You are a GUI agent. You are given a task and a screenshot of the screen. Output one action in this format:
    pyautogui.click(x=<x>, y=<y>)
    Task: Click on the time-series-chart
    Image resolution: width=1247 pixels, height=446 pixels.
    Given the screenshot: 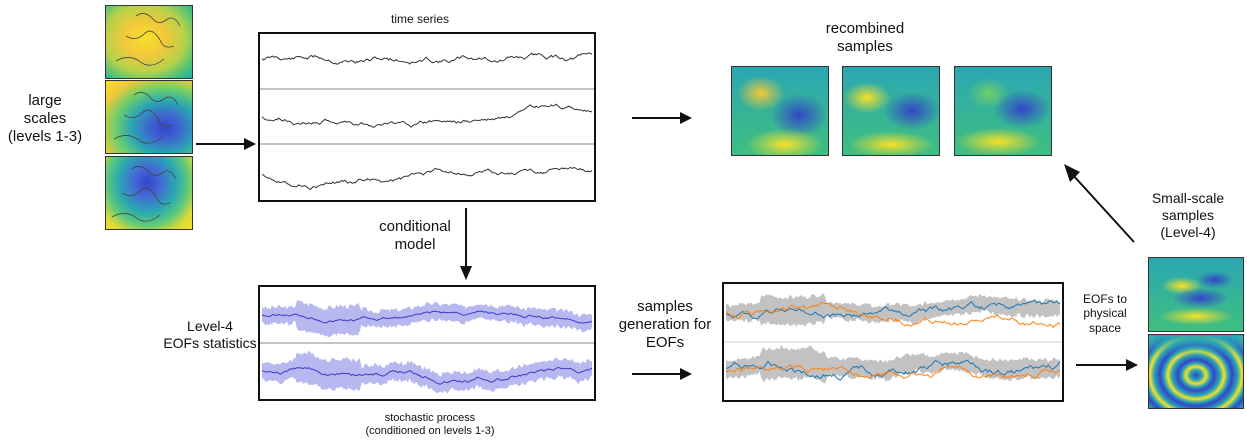 What is the action you would take?
    pyautogui.click(x=427, y=121)
    